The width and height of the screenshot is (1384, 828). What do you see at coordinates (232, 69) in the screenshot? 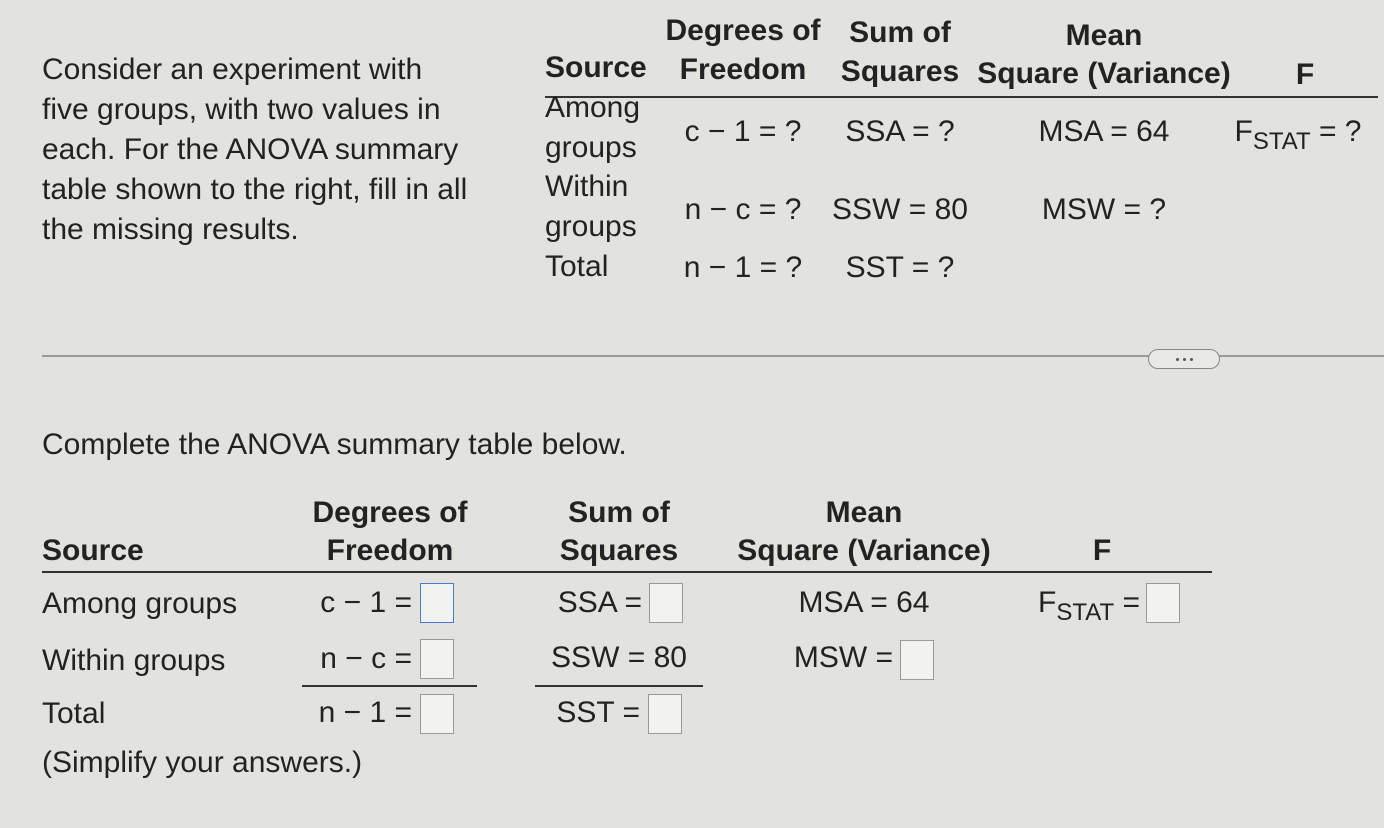
I see `problem-line: Consider an experiment with` at bounding box center [232, 69].